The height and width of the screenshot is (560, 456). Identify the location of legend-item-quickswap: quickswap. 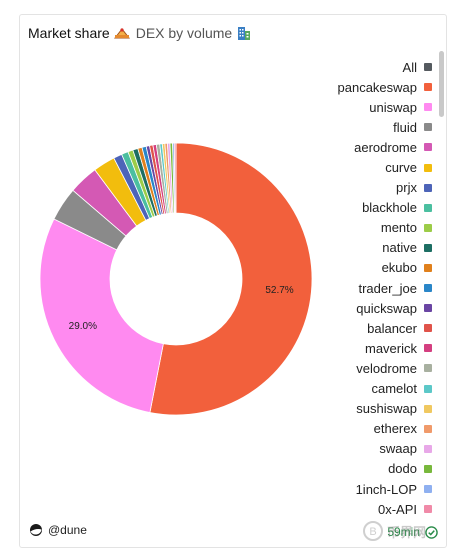
(357, 308).